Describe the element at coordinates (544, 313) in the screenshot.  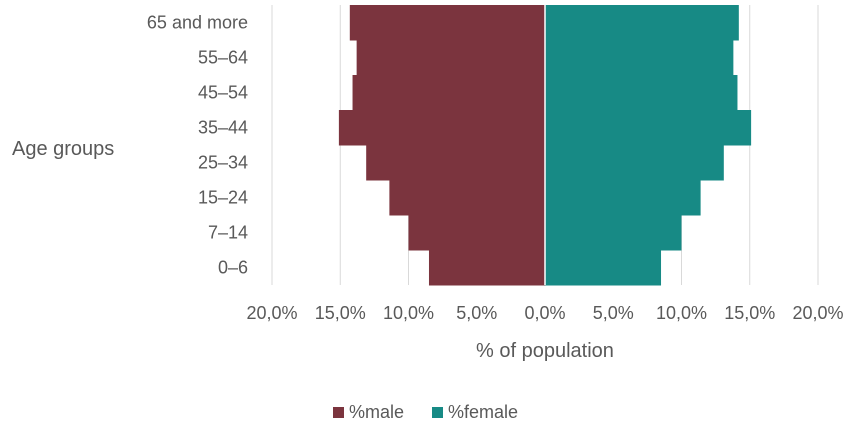
I see `x-tick-label: 0,0%` at that location.